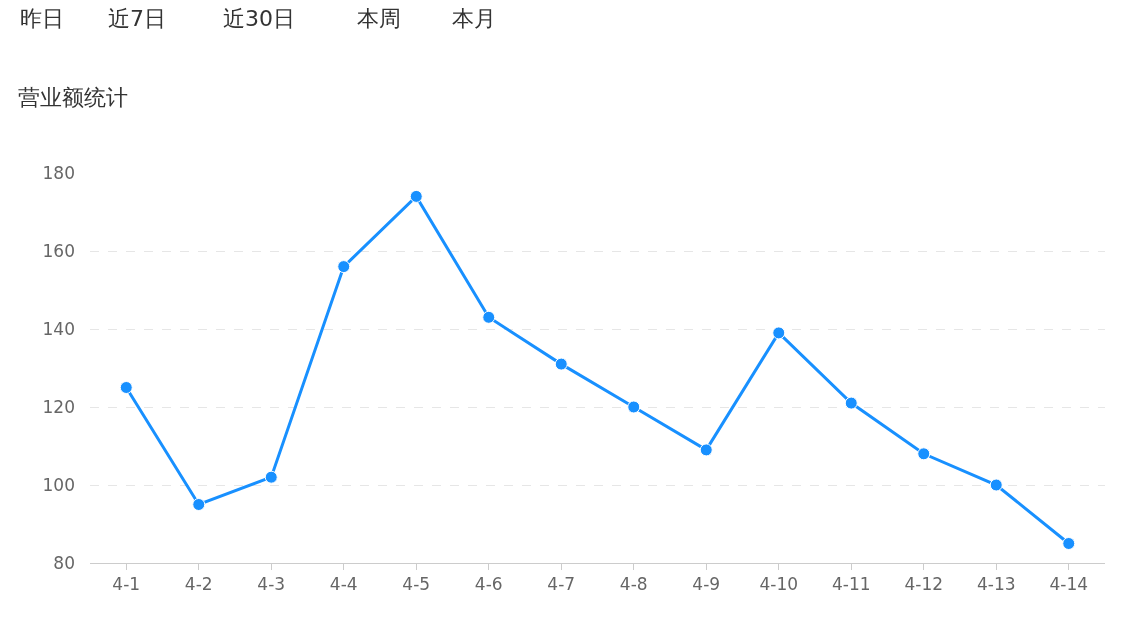  Describe the element at coordinates (996, 584) in the screenshot. I see `x-tick-label: 4-13` at that location.